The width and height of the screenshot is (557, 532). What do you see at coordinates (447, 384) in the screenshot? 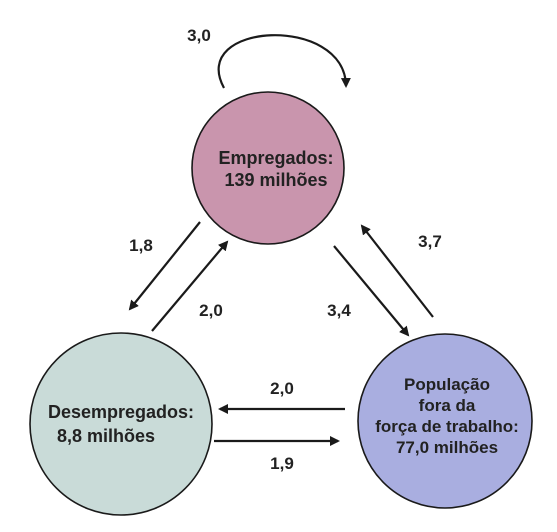
I see `not-in-labor-force-line1: População` at bounding box center [447, 384].